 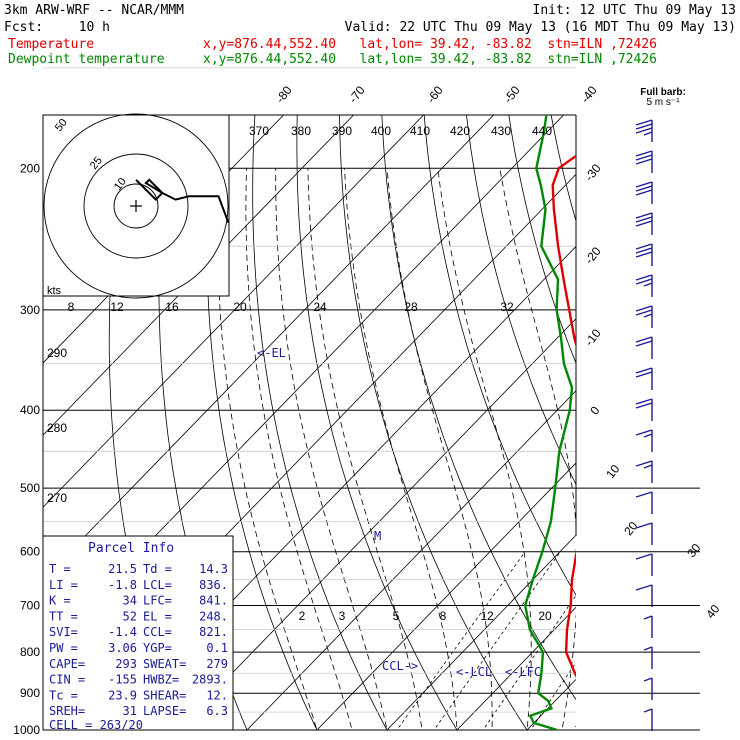 I want to click on hodograph-ring-label: 25, so click(x=96, y=163).